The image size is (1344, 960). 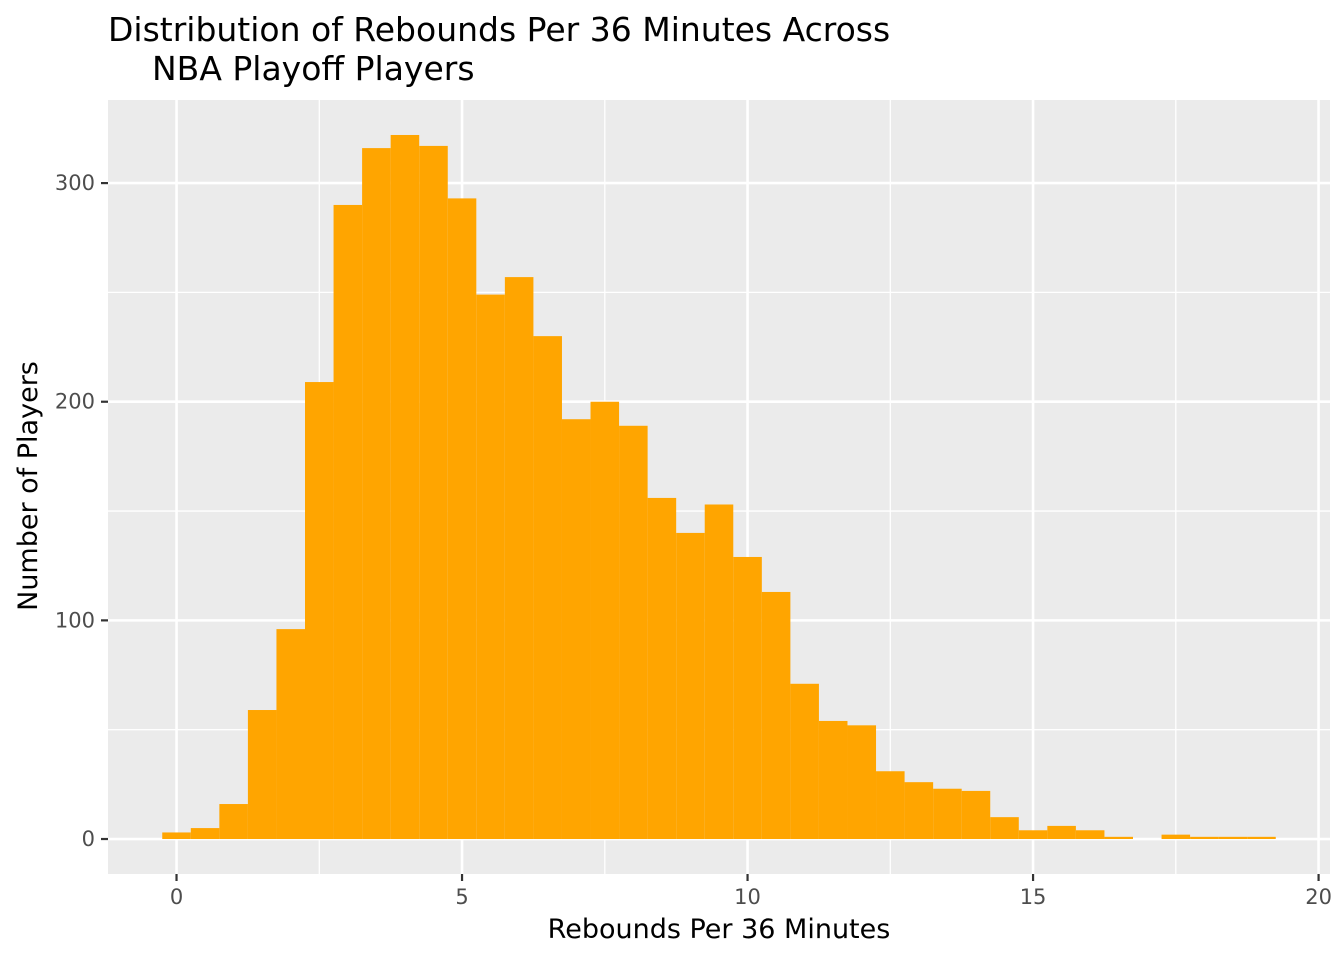 I want to click on x-tick-label: 5, so click(x=461, y=897).